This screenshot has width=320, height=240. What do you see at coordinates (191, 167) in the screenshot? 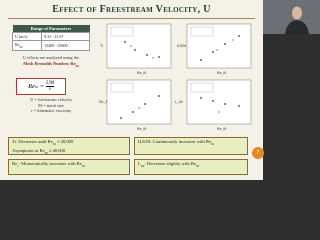
I see `finding-box: Lint: Decreases slightly with ReM` at bounding box center [191, 167].